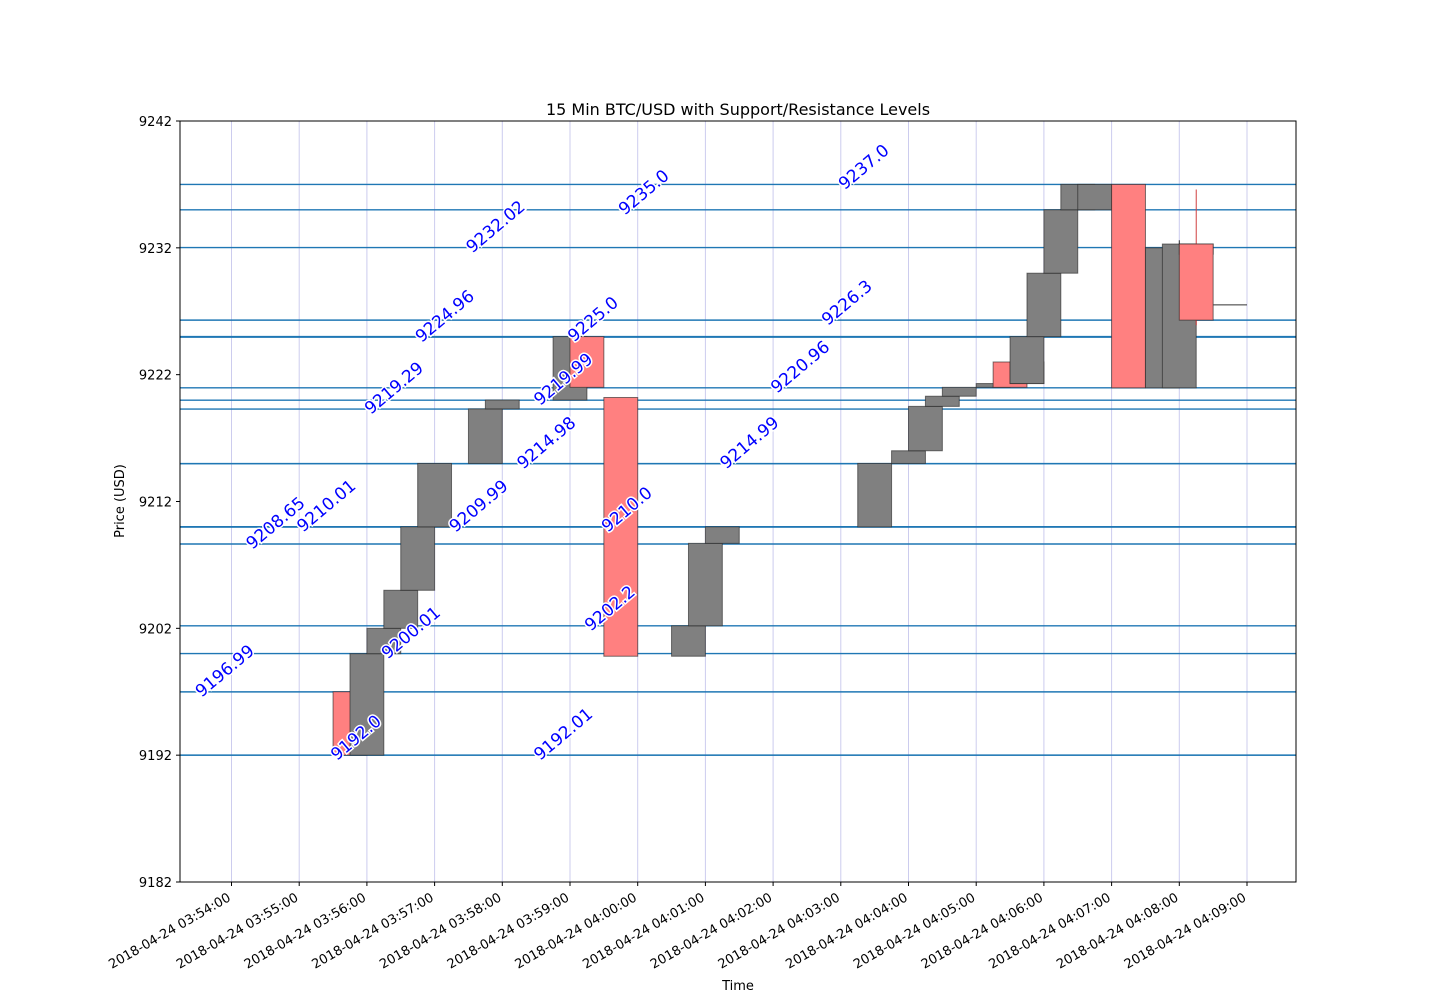  What do you see at coordinates (440, 931) in the screenshot?
I see `x-tick-label: 2018-04-24 03:58:00` at bounding box center [440, 931].